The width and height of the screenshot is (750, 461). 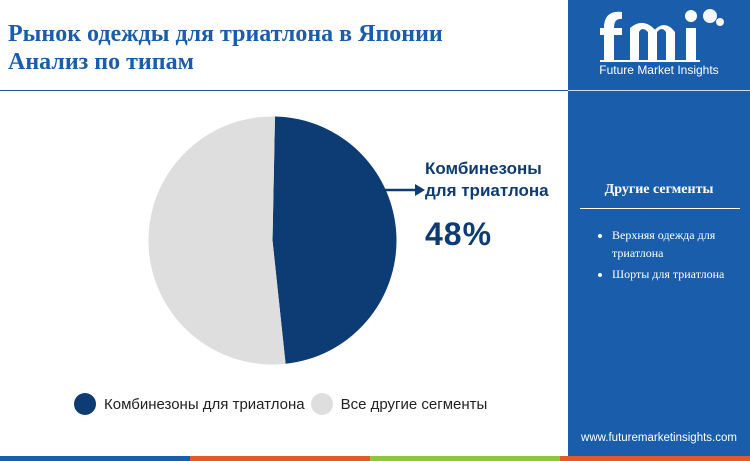 I want to click on legend-swatch-others, so click(x=321, y=404).